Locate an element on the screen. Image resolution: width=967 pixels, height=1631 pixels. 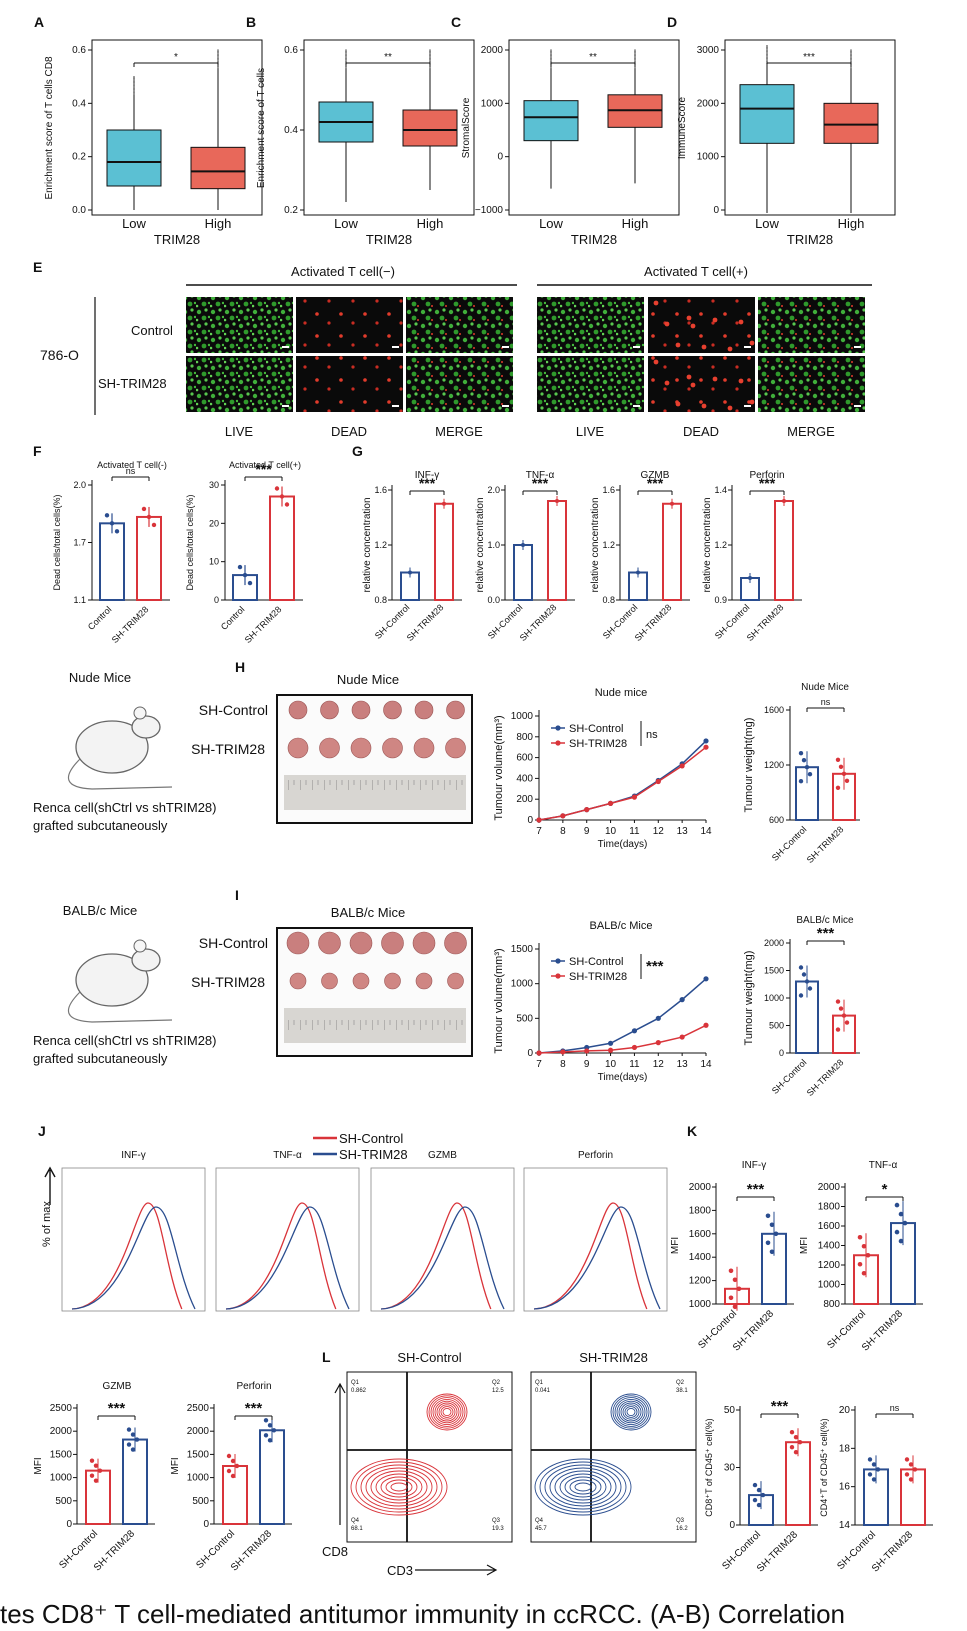
box-low-d is located at coordinates (767, 114).